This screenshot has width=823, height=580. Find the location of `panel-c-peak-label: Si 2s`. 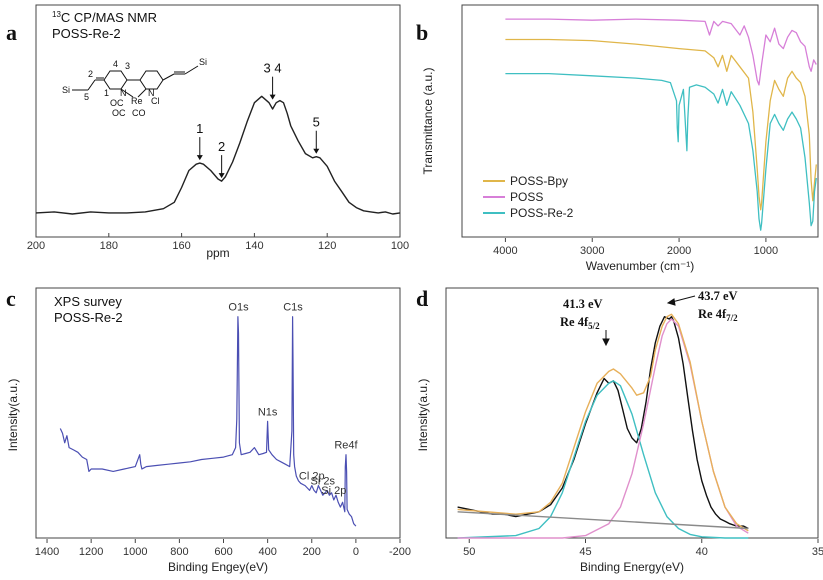

panel-c-peak-label: Si 2s is located at coordinates (323, 481).